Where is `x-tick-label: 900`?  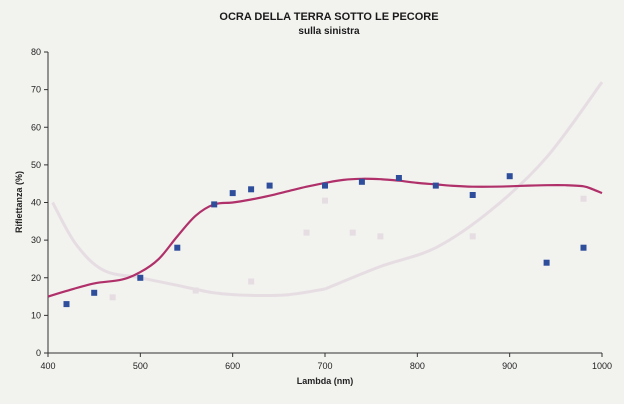
x-tick-label: 900 is located at coordinates (509, 366).